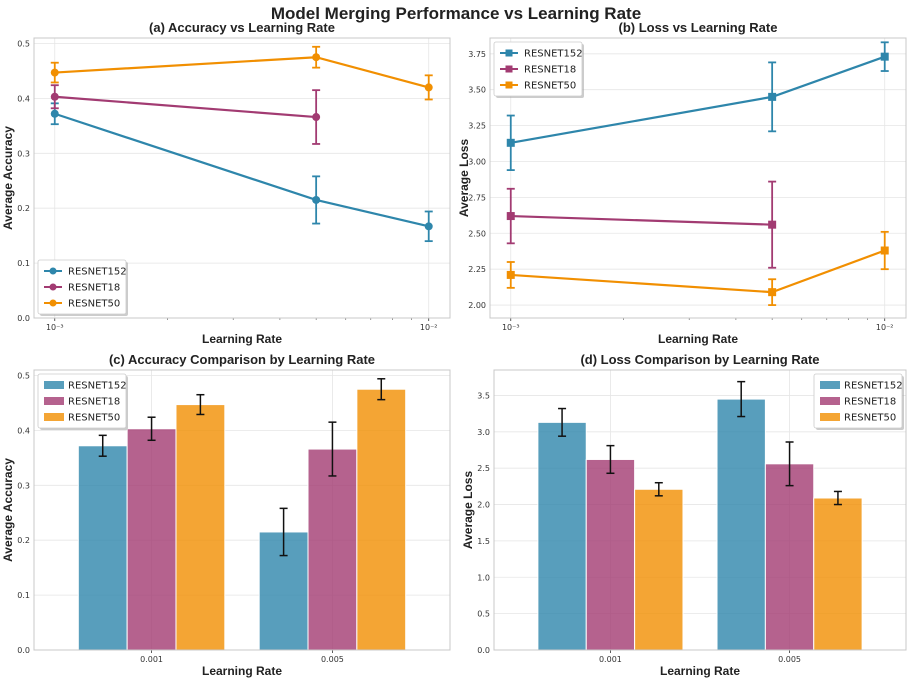 The height and width of the screenshot is (678, 913). What do you see at coordinates (789, 659) in the screenshot?
I see `x-tick-label: 0.005` at bounding box center [789, 659].